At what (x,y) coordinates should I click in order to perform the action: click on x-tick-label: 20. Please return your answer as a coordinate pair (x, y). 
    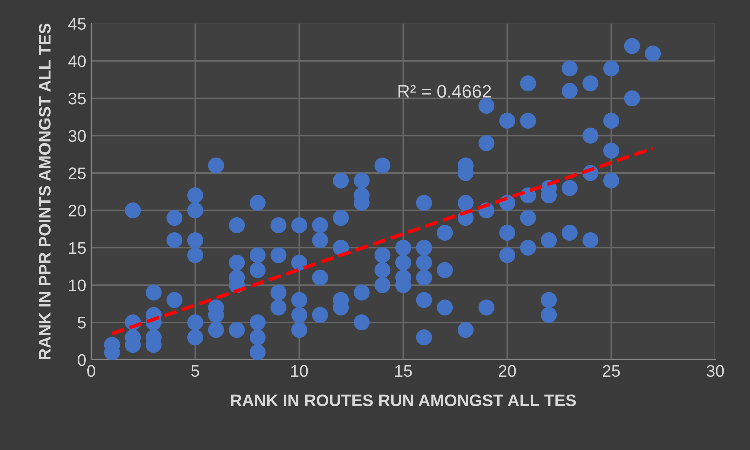
    Looking at the image, I should click on (507, 371).